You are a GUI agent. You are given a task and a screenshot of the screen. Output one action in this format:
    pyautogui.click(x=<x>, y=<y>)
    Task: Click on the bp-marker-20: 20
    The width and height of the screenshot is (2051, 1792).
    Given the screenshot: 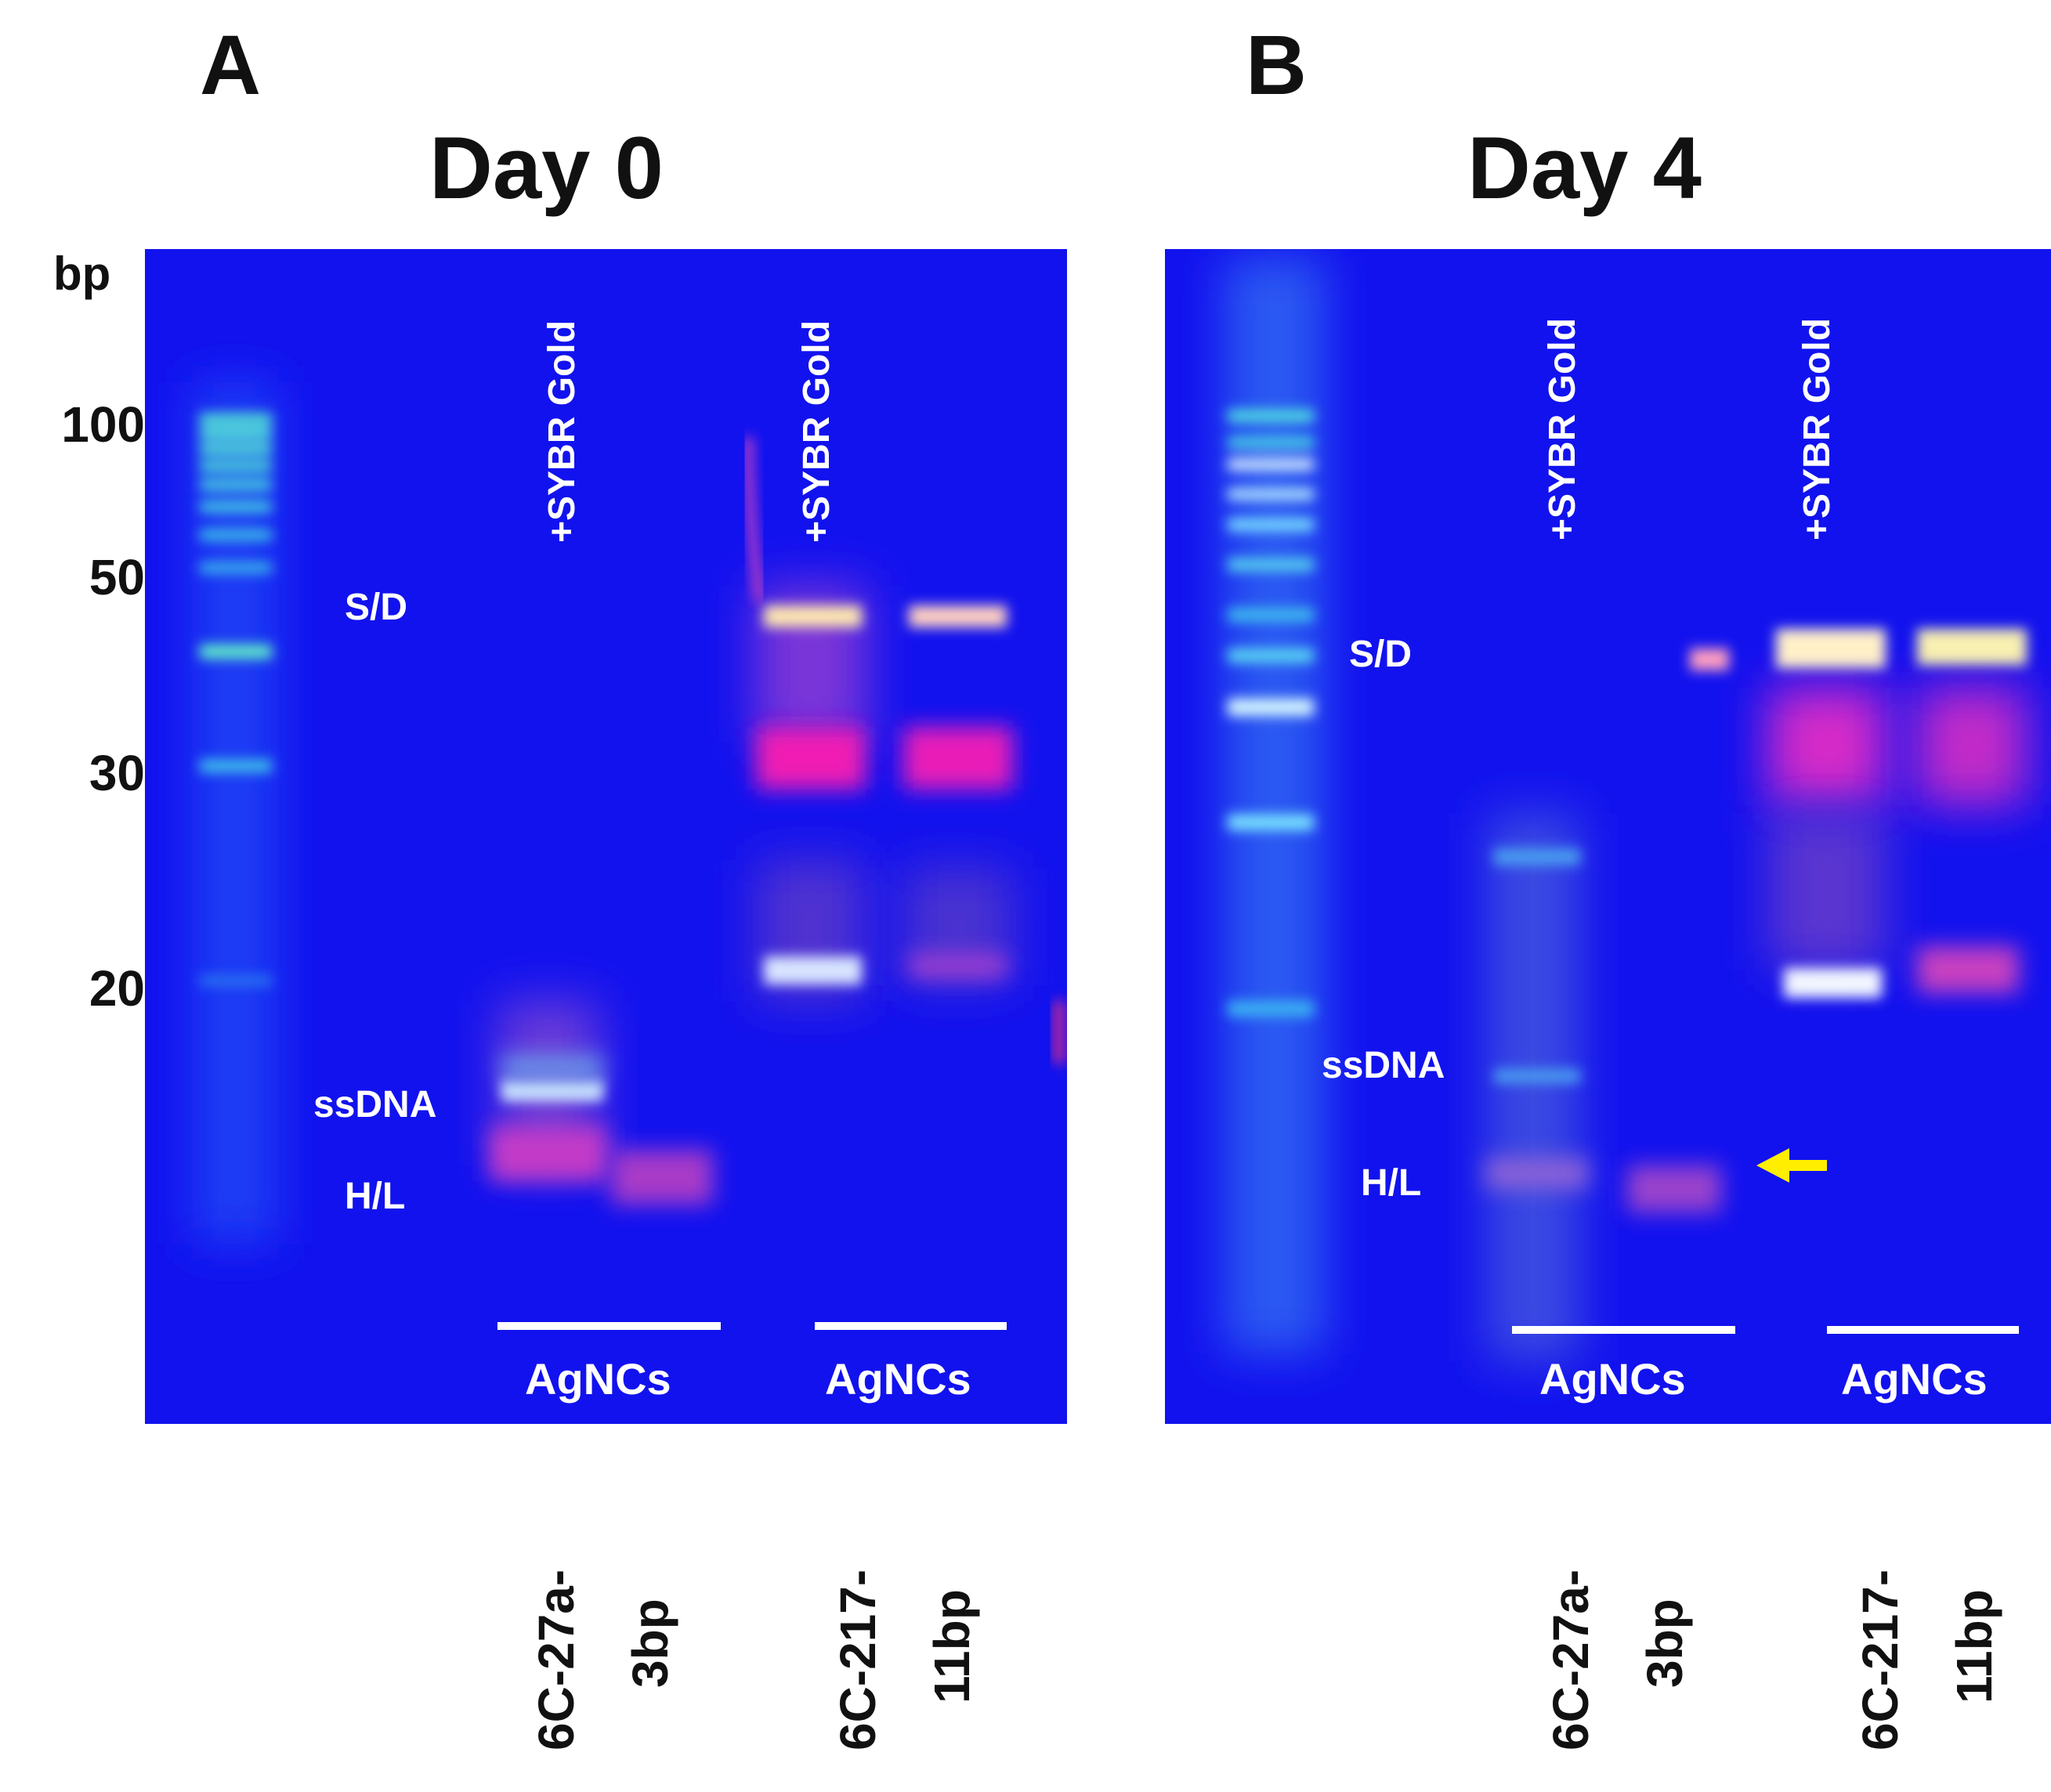 What is the action you would take?
    pyautogui.click(x=117, y=988)
    